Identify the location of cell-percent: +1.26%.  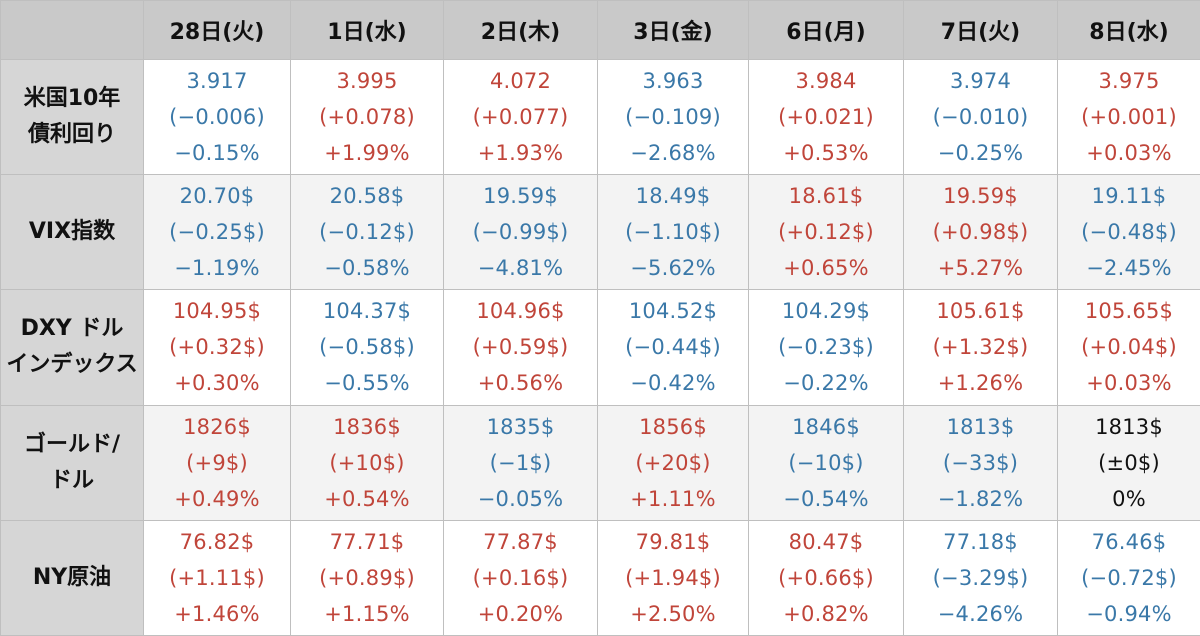
(980, 383).